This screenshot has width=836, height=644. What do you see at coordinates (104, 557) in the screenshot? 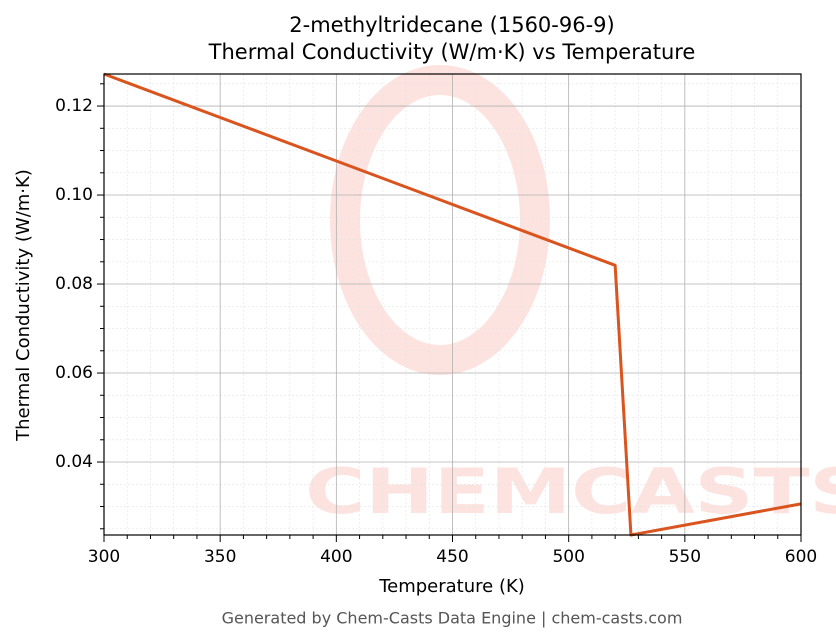
I see `x-tick-label: 300` at bounding box center [104, 557].